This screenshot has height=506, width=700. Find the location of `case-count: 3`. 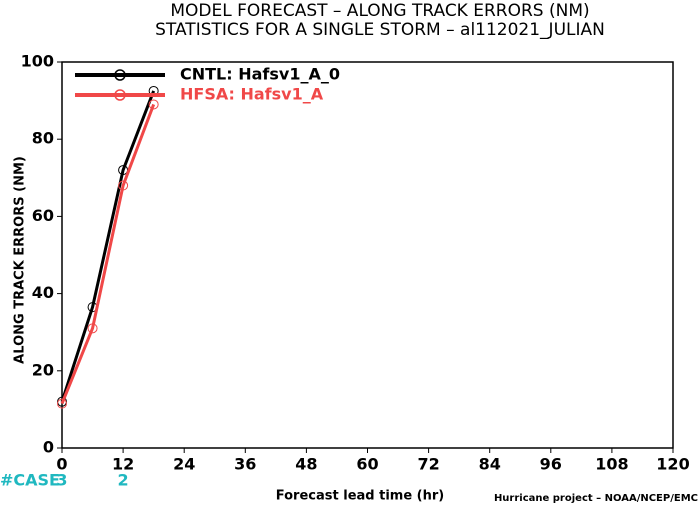

case-count: 3 is located at coordinates (61, 480).